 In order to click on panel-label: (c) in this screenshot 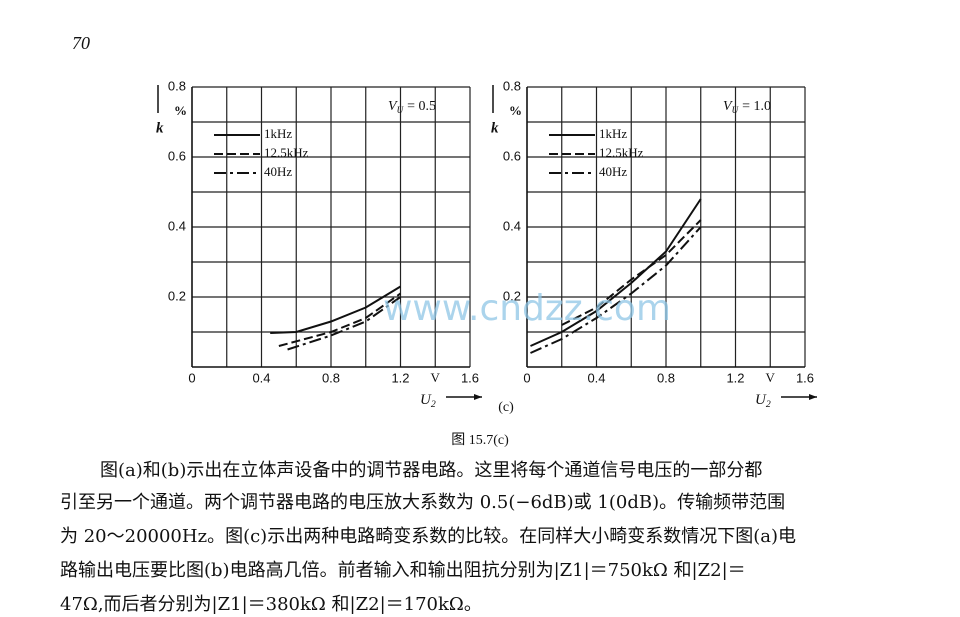, I will do `click(506, 407)`.